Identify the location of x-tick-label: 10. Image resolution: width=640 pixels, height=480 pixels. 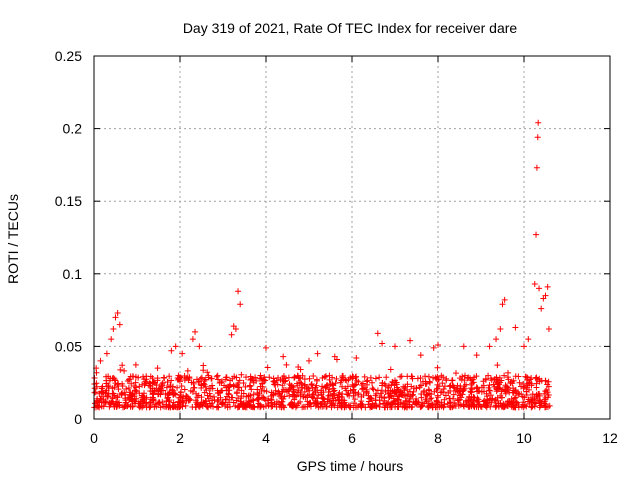
(524, 438).